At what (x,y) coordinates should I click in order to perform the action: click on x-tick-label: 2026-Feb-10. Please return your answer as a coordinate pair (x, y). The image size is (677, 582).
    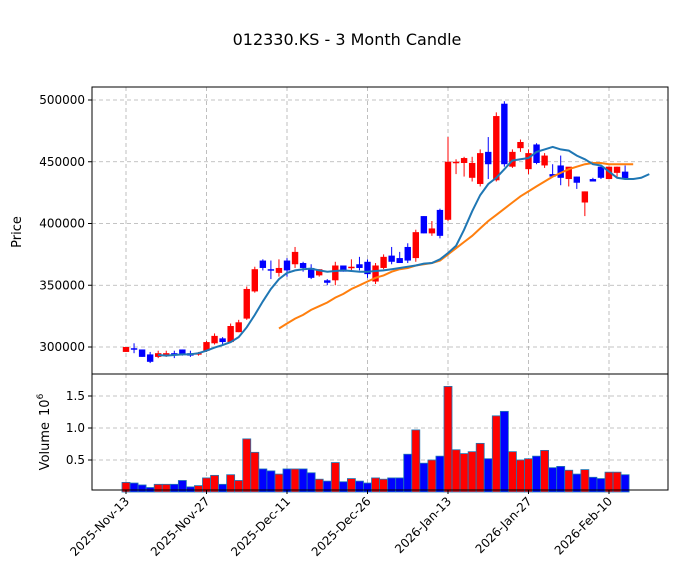
    Looking at the image, I should click on (583, 525).